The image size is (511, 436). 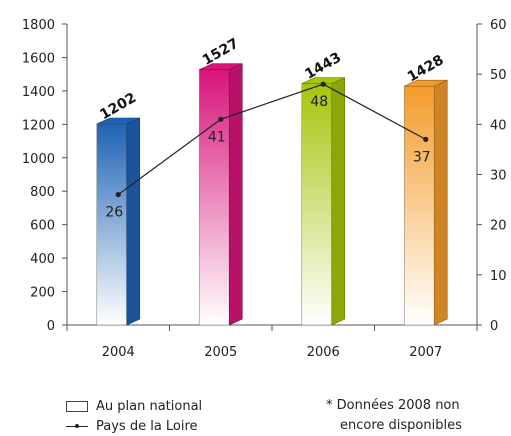 I want to click on legend-item-bars: Au plan national, so click(x=134, y=406).